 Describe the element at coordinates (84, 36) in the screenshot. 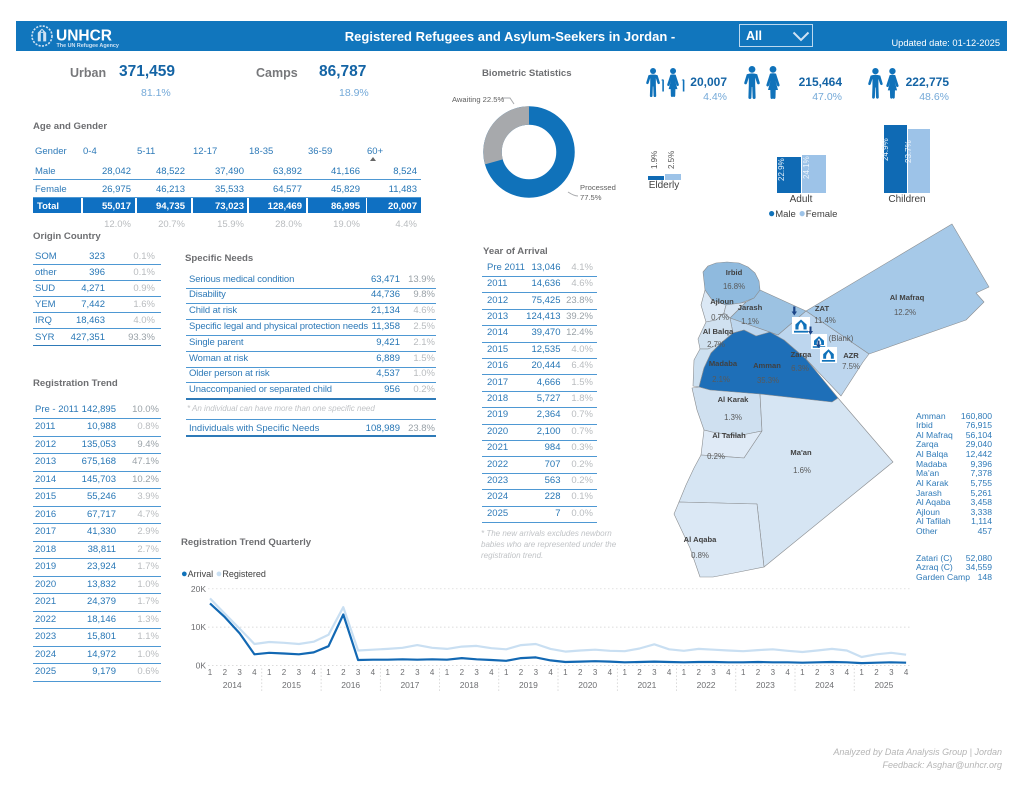

I see `svg-text: UNHCR` at that location.